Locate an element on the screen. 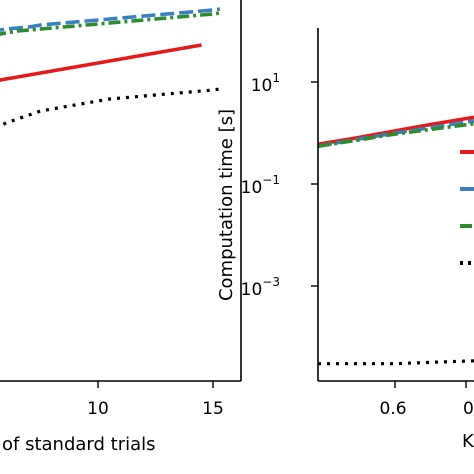 The image size is (474, 474). left-x-axis-title: of standard trials is located at coordinates (79, 444).